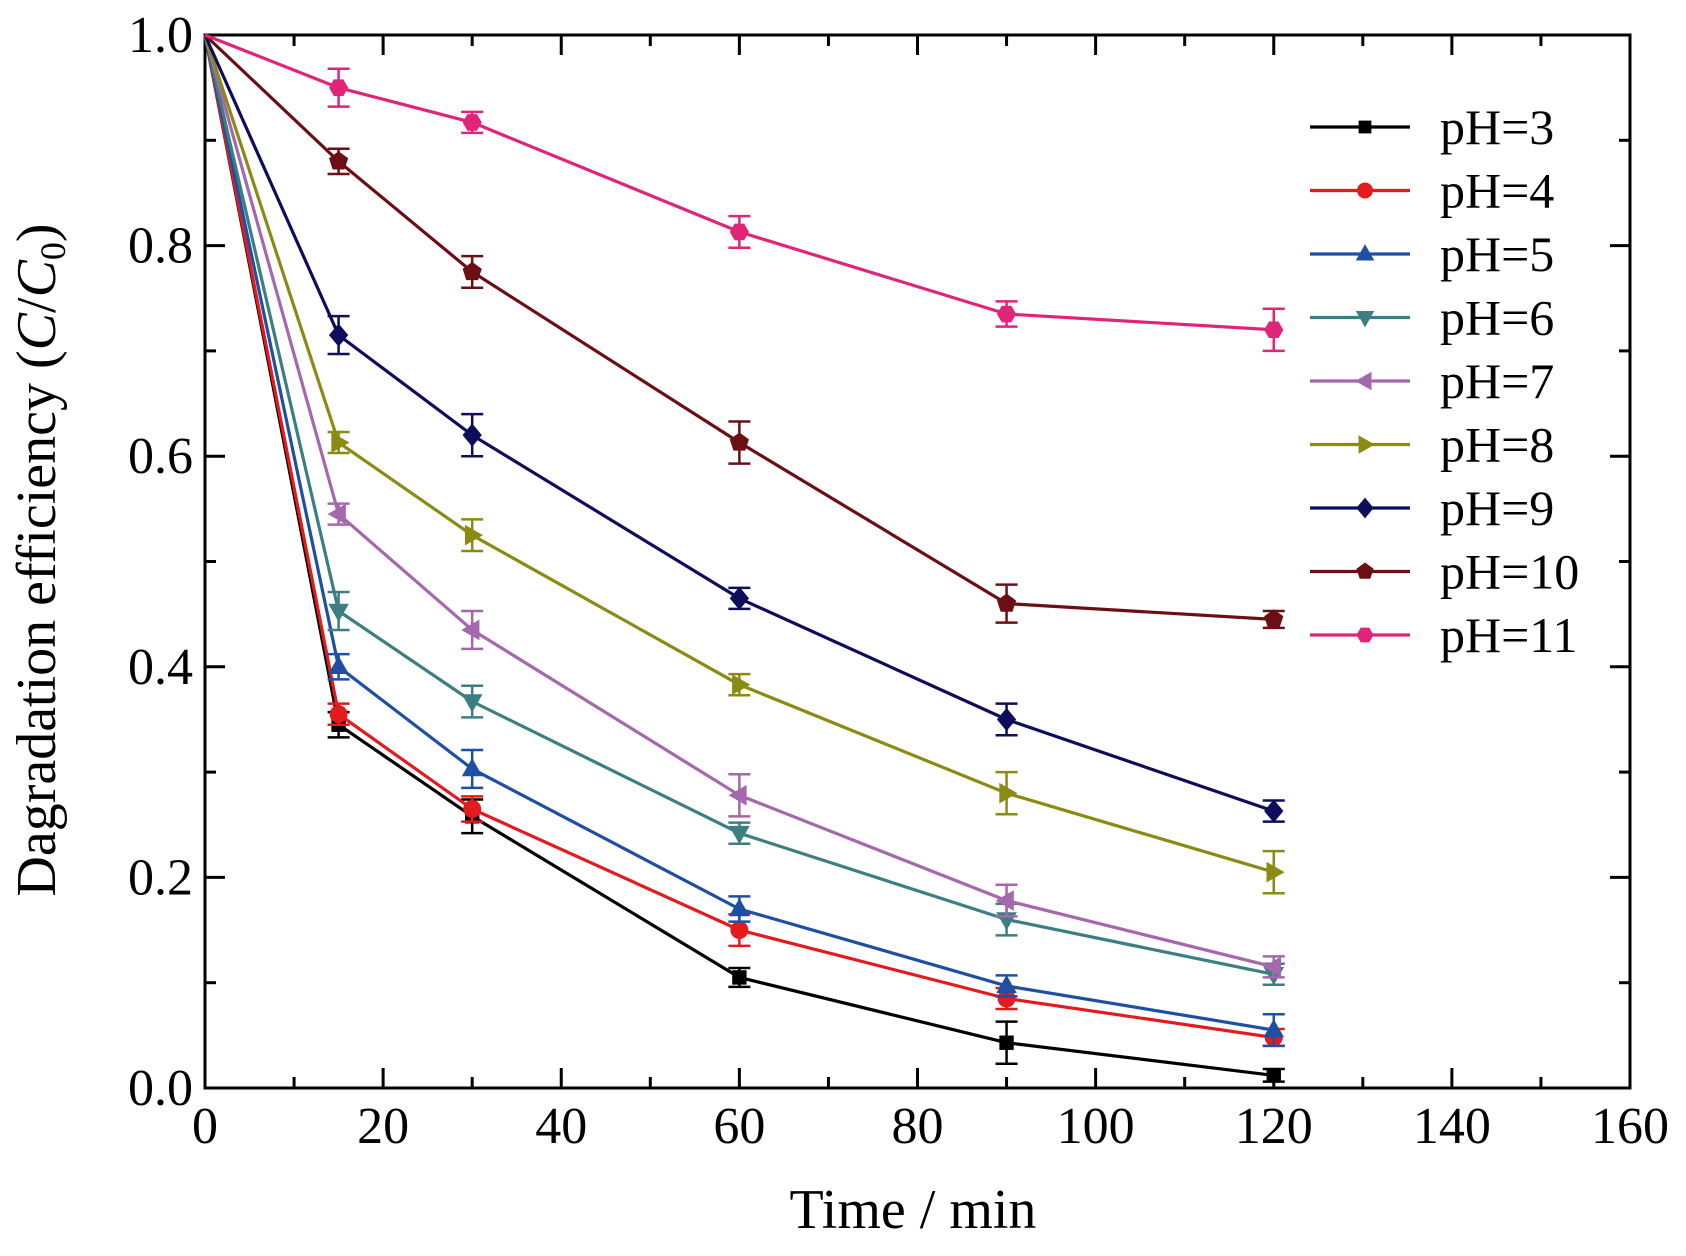 The height and width of the screenshot is (1256, 1686). I want to click on x-axis-title: Time / min, so click(913, 1210).